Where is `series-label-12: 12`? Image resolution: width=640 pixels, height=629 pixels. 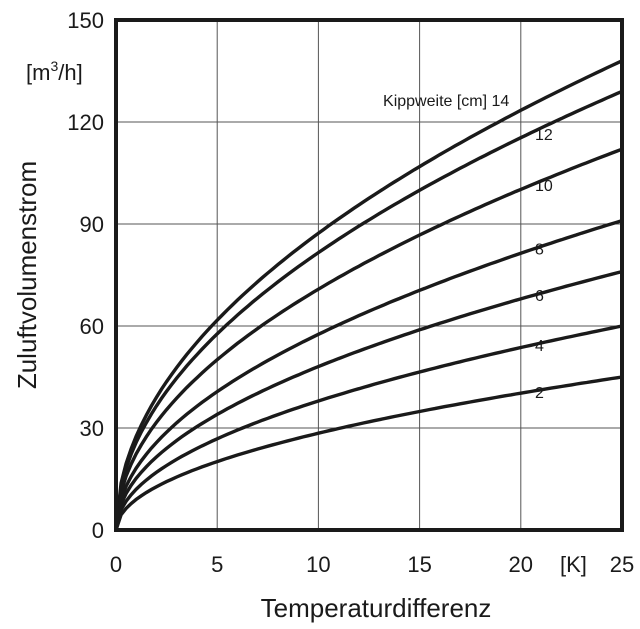 series-label-12: 12 is located at coordinates (544, 135).